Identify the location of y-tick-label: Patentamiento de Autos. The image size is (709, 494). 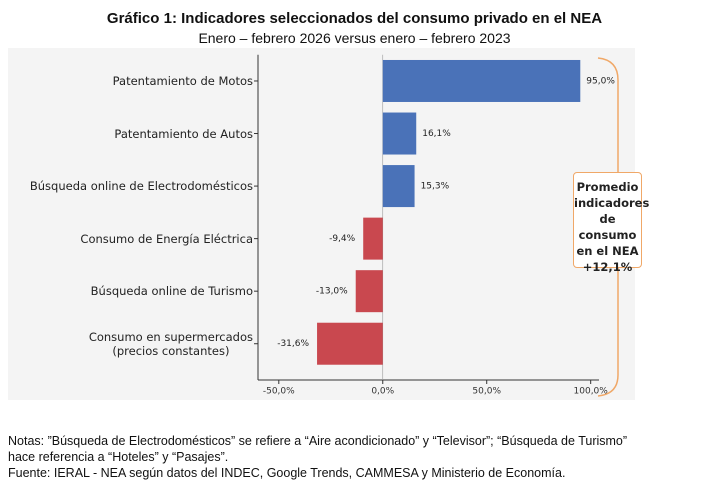
(183, 133).